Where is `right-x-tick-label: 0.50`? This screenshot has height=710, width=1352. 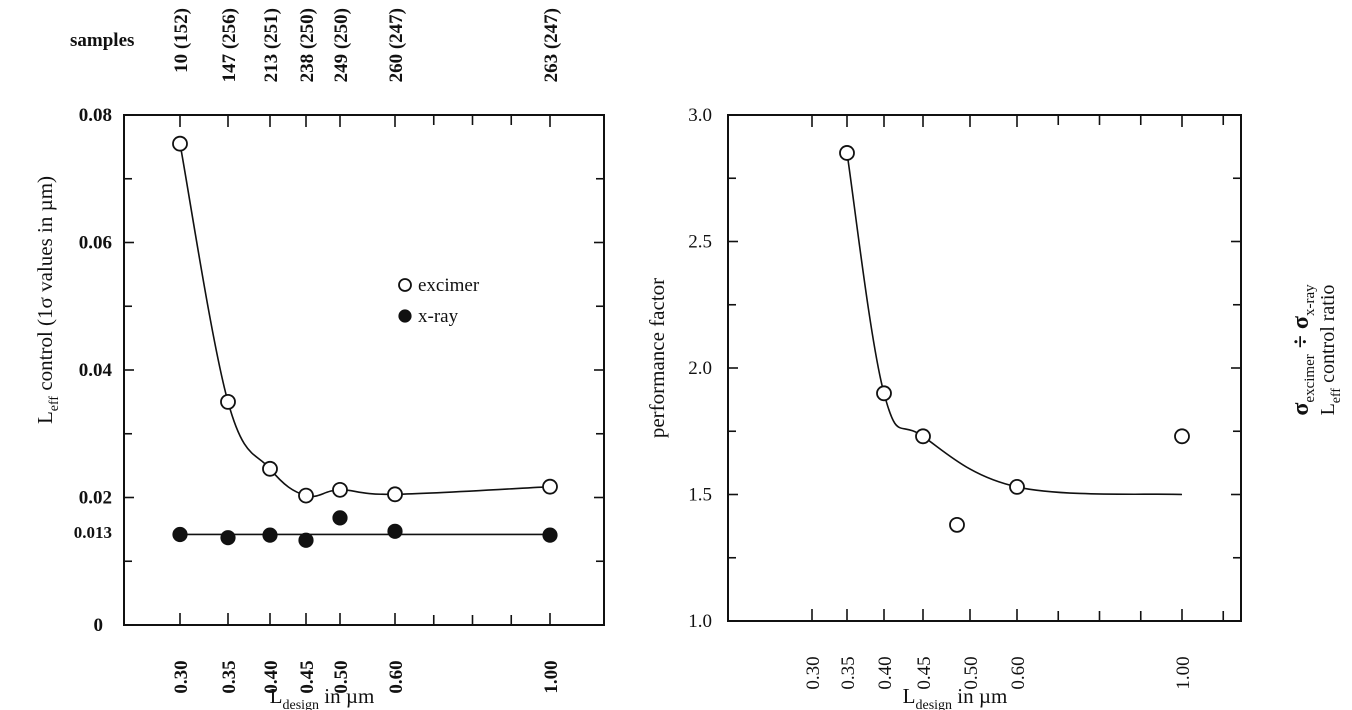 right-x-tick-label: 0.50 is located at coordinates (971, 672).